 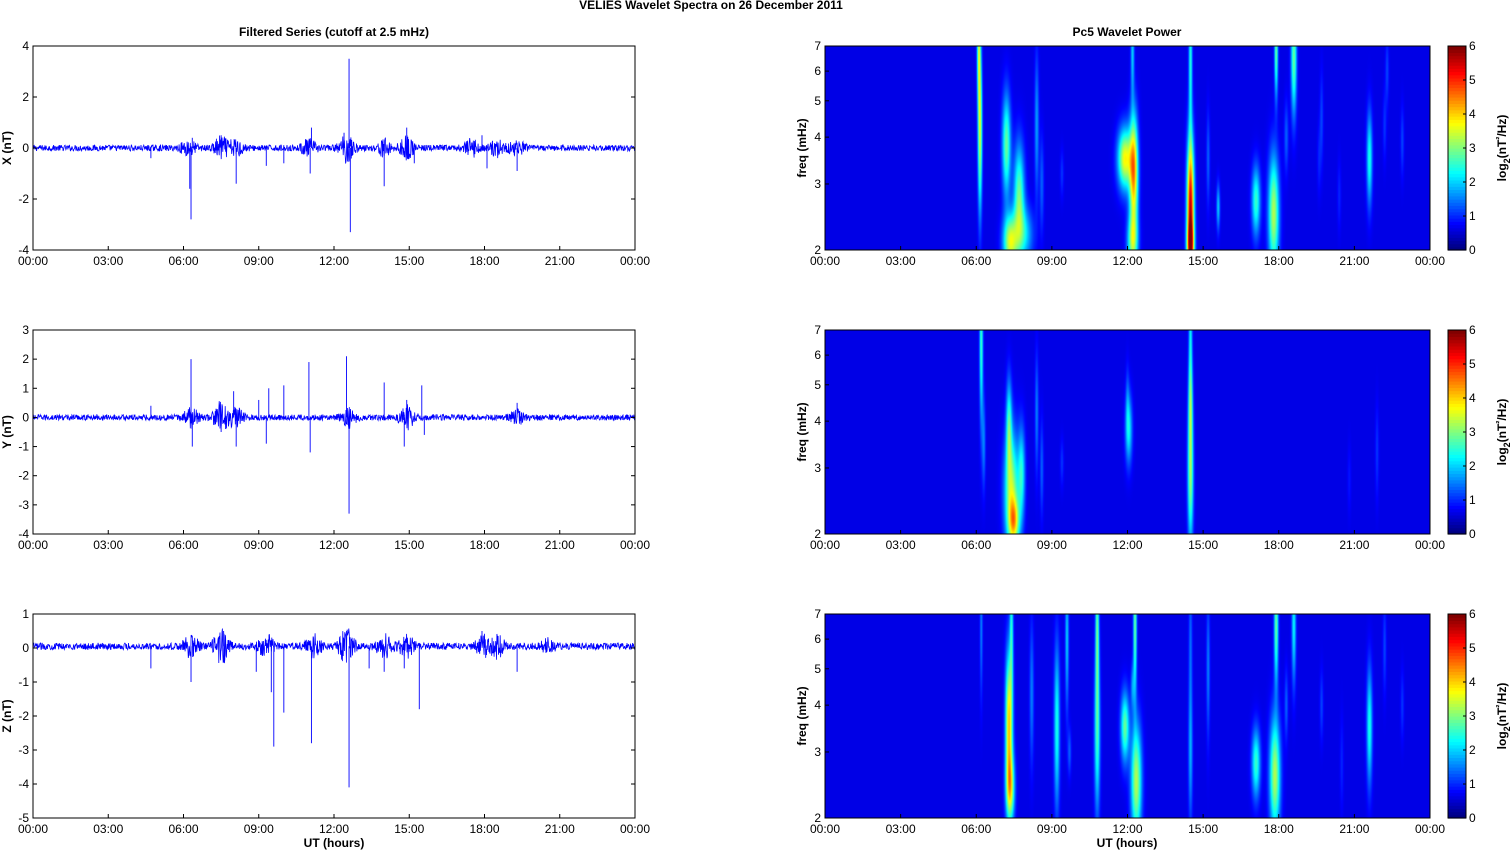 I want to click on series-ytick-label: -2, so click(x=23, y=716).